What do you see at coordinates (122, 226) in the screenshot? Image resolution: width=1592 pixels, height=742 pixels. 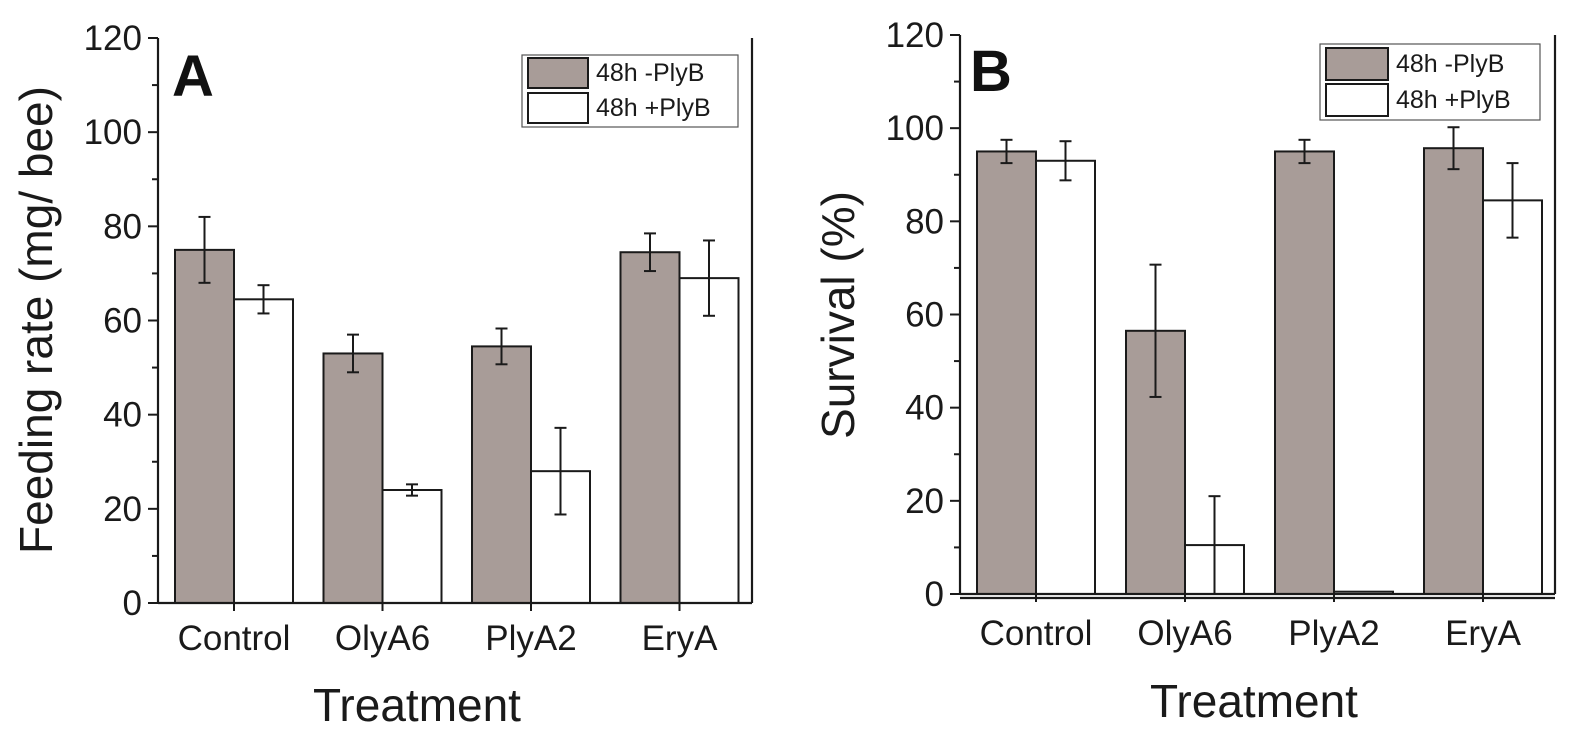 I see `y-tick-label-a-4: 80` at bounding box center [122, 226].